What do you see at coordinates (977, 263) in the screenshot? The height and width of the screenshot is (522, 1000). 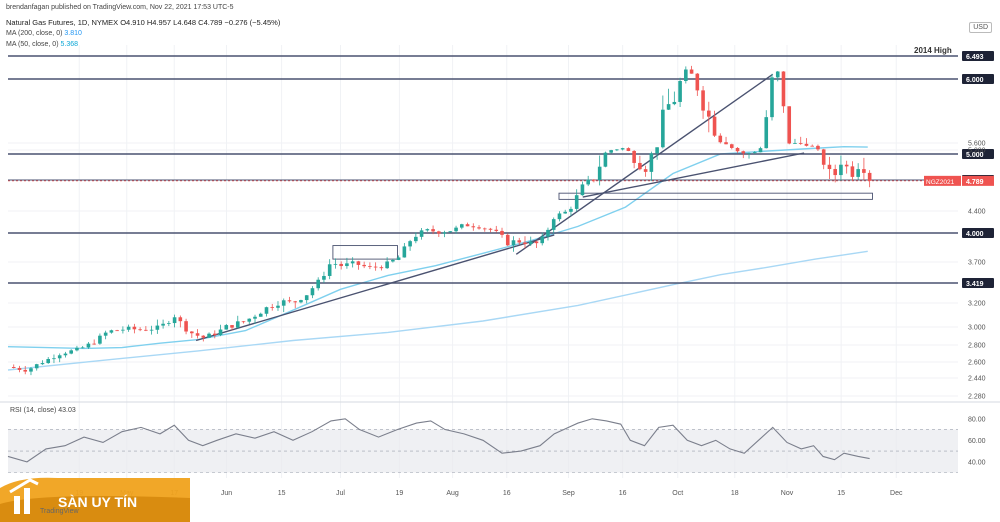 I see `price-tick-7: 3.700` at bounding box center [977, 263].